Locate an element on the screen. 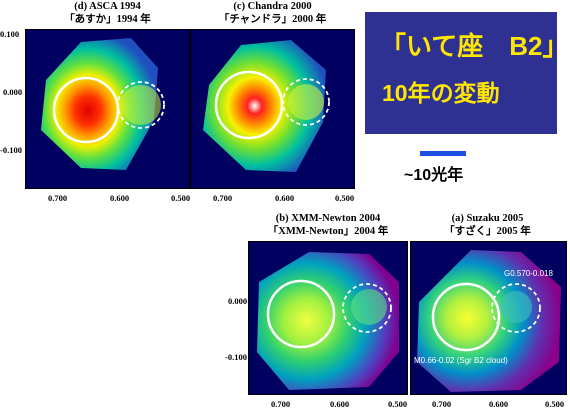 Image resolution: width=570 pixels, height=409 pixels. label-g0570: G0.570-0.018 is located at coordinates (528, 273).